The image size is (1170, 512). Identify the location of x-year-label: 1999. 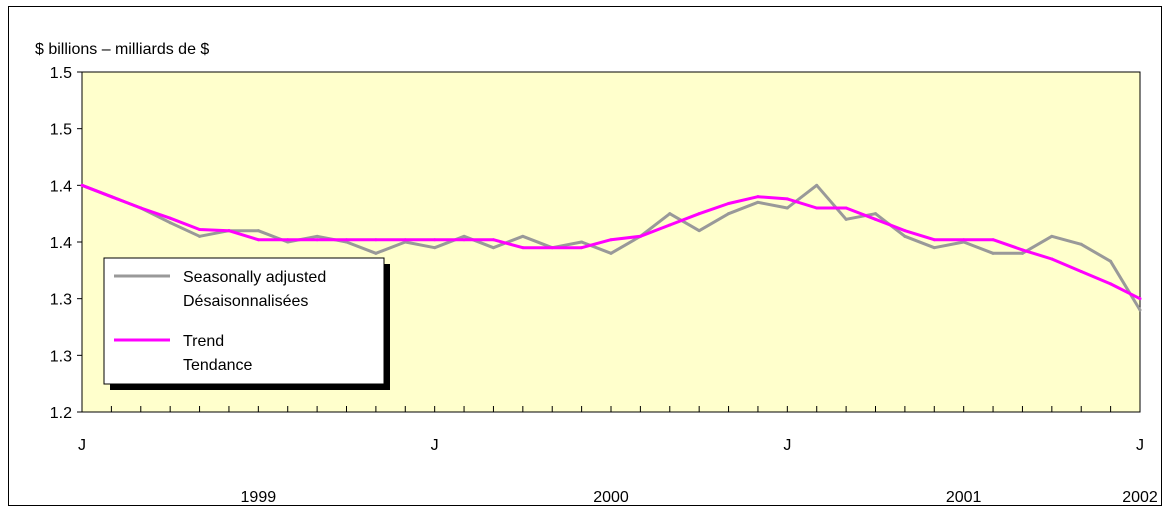
(259, 497).